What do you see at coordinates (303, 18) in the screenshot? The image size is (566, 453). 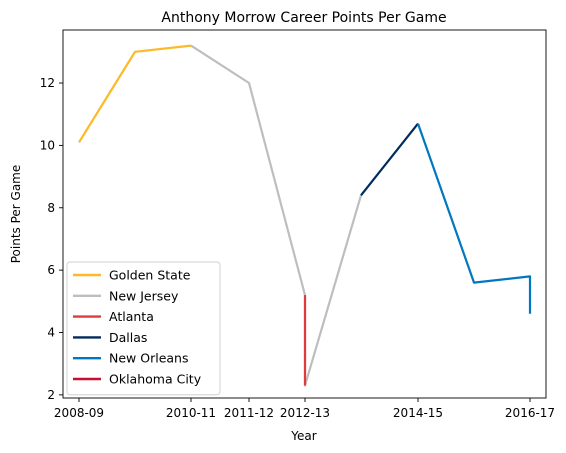 I see `chart-title: Anthony Morrow Career Points Per Game` at bounding box center [303, 18].